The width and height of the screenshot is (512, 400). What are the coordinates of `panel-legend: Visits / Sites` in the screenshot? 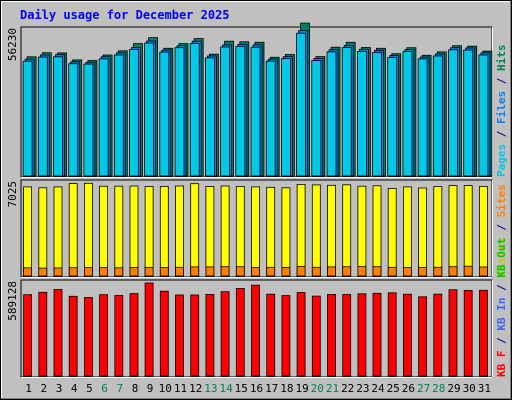 It's located at (501, 230).